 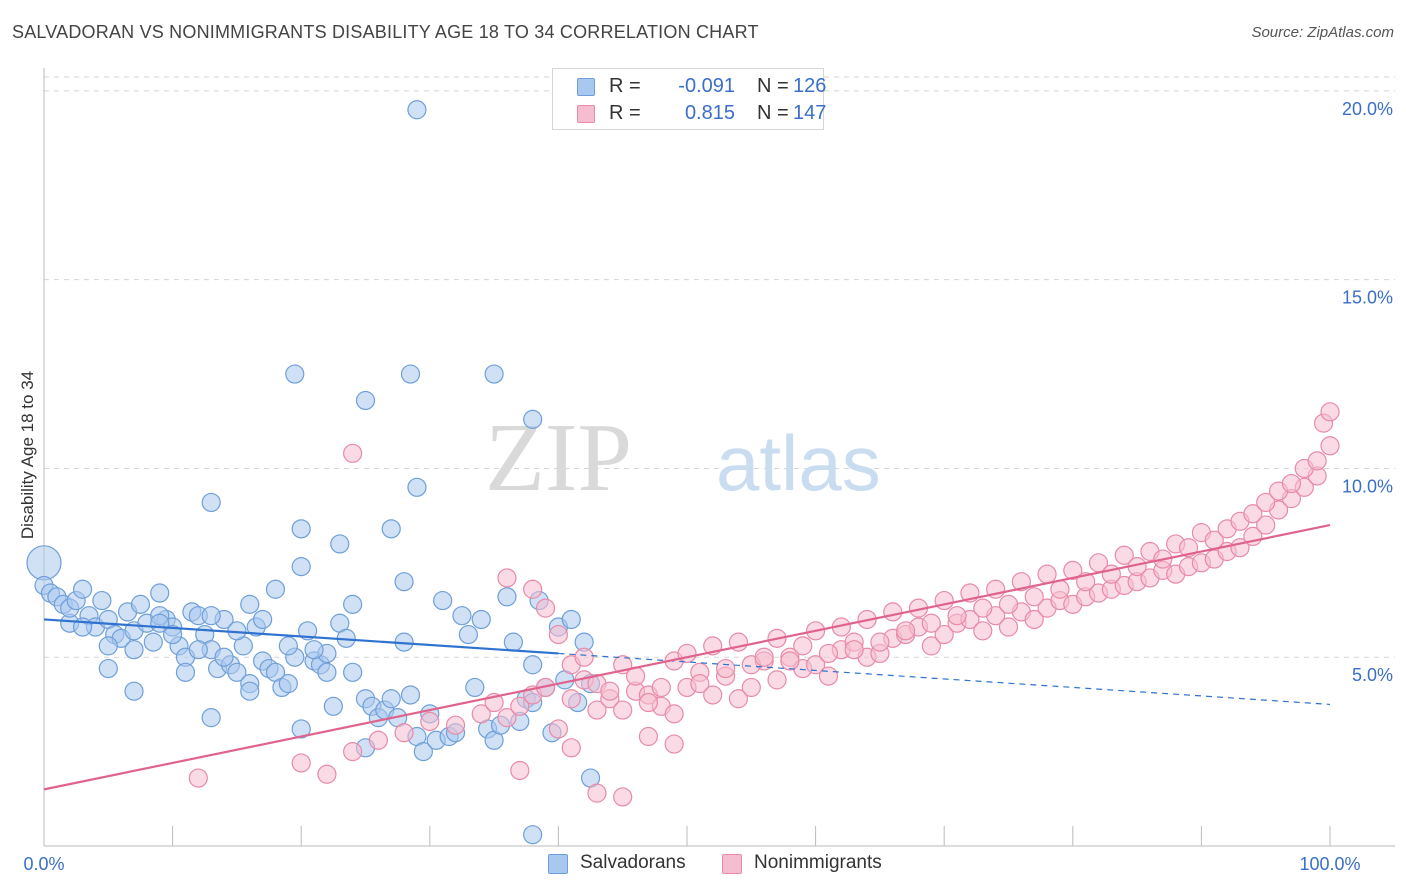 I want to click on legend-n-value: 126, so click(x=810, y=86).